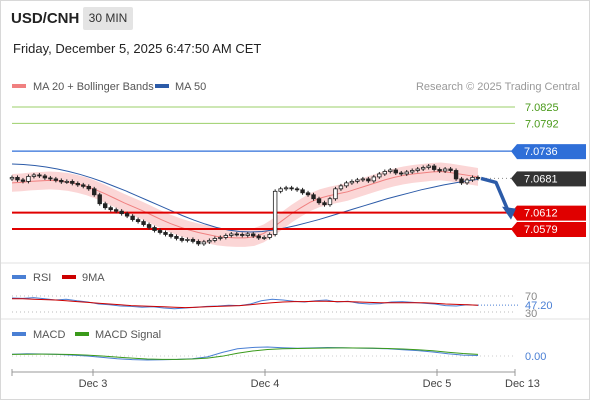 This screenshot has height=400, width=590. I want to click on x-tick-label: Dec 5, so click(437, 384).